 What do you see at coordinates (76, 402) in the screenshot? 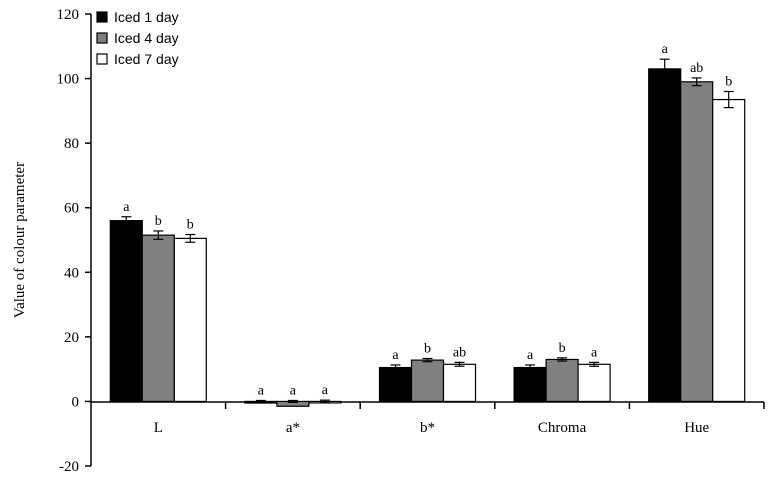
I see `y-tick-label: 0` at bounding box center [76, 402].